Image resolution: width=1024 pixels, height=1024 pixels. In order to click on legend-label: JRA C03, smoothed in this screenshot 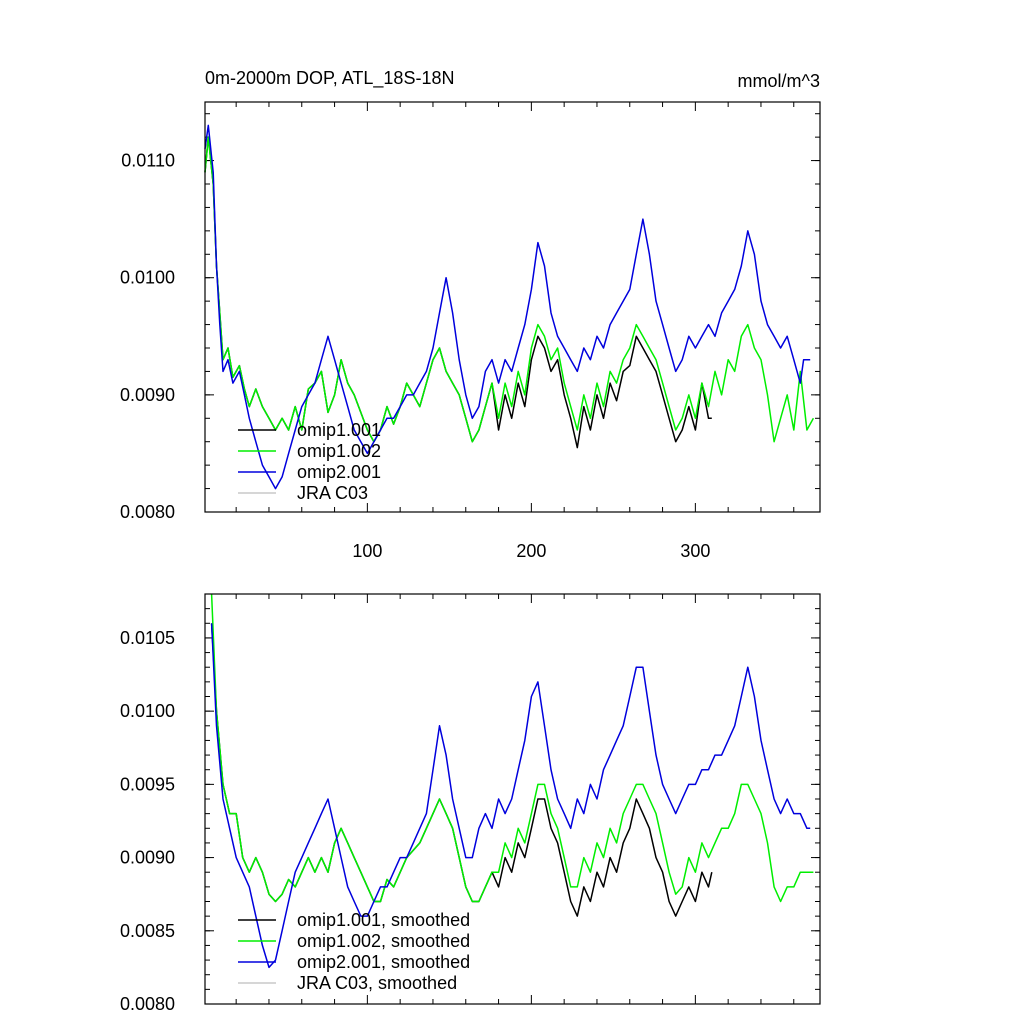, I will do `click(377, 983)`.